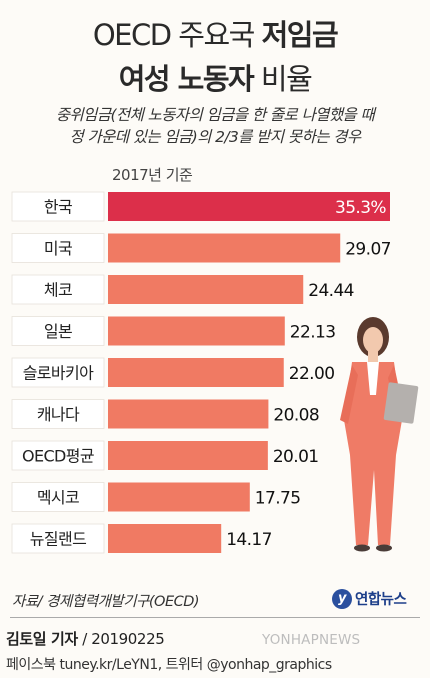  Describe the element at coordinates (331, 291) in the screenshot. I see `value-label: 24.44` at that location.